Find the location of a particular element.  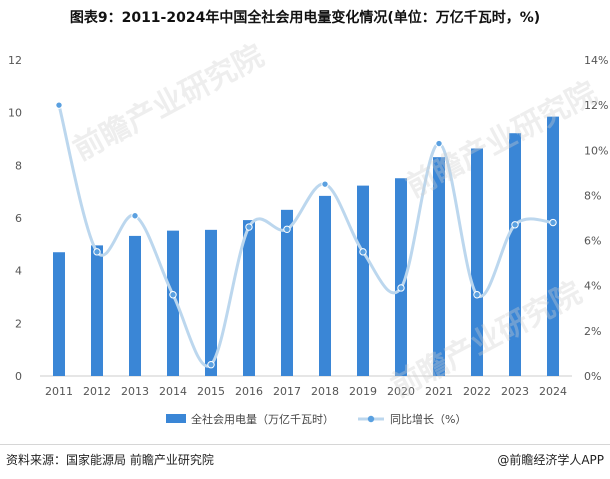

right-tick-label: 8% is located at coordinates (592, 195).